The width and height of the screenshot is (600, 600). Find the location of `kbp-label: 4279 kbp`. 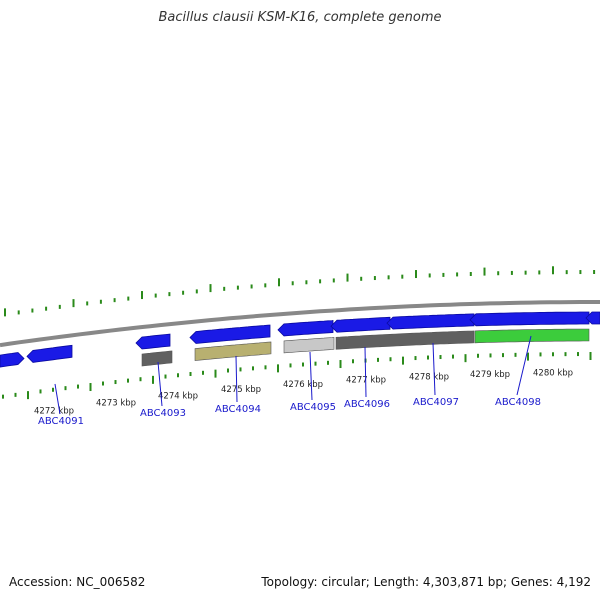

kbp-label: 4279 kbp is located at coordinates (490, 375).